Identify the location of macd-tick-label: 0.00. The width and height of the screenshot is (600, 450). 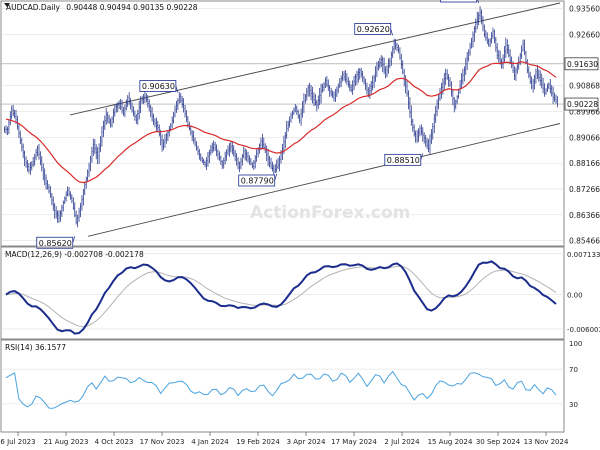
(575, 296).